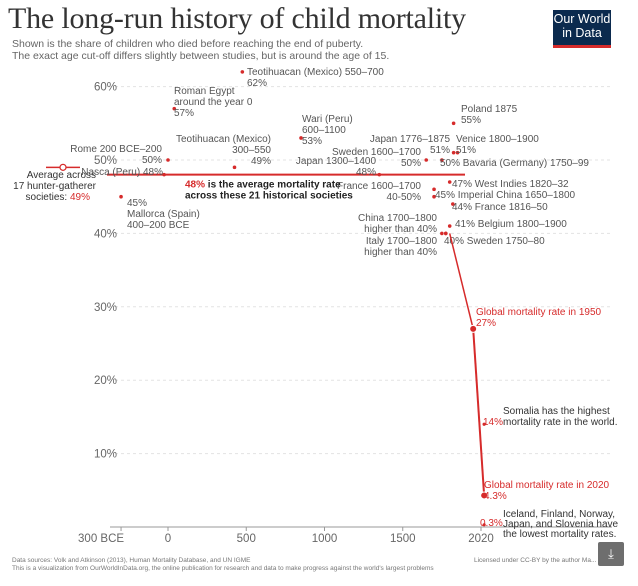 The width and height of the screenshot is (638, 586). Describe the element at coordinates (511, 224) in the screenshot. I see `data-point-label: 41% Belgium 1800–1900` at that location.